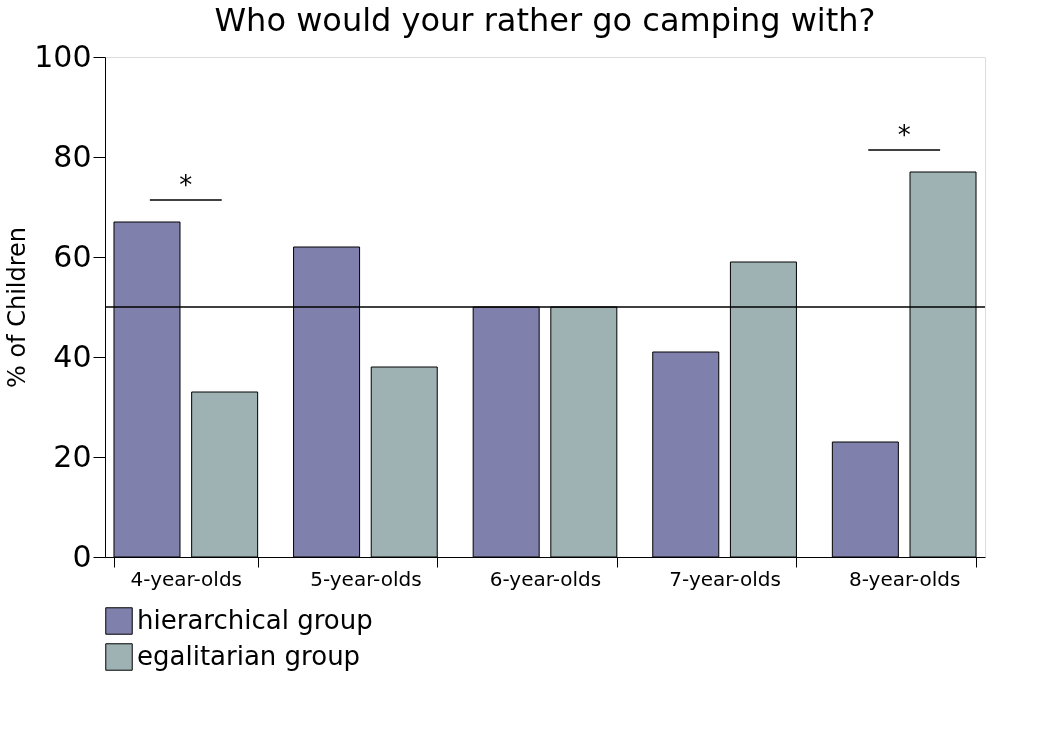 The width and height of the screenshot is (1051, 750). What do you see at coordinates (72, 156) in the screenshot?
I see `y-tick-label: 80` at bounding box center [72, 156].